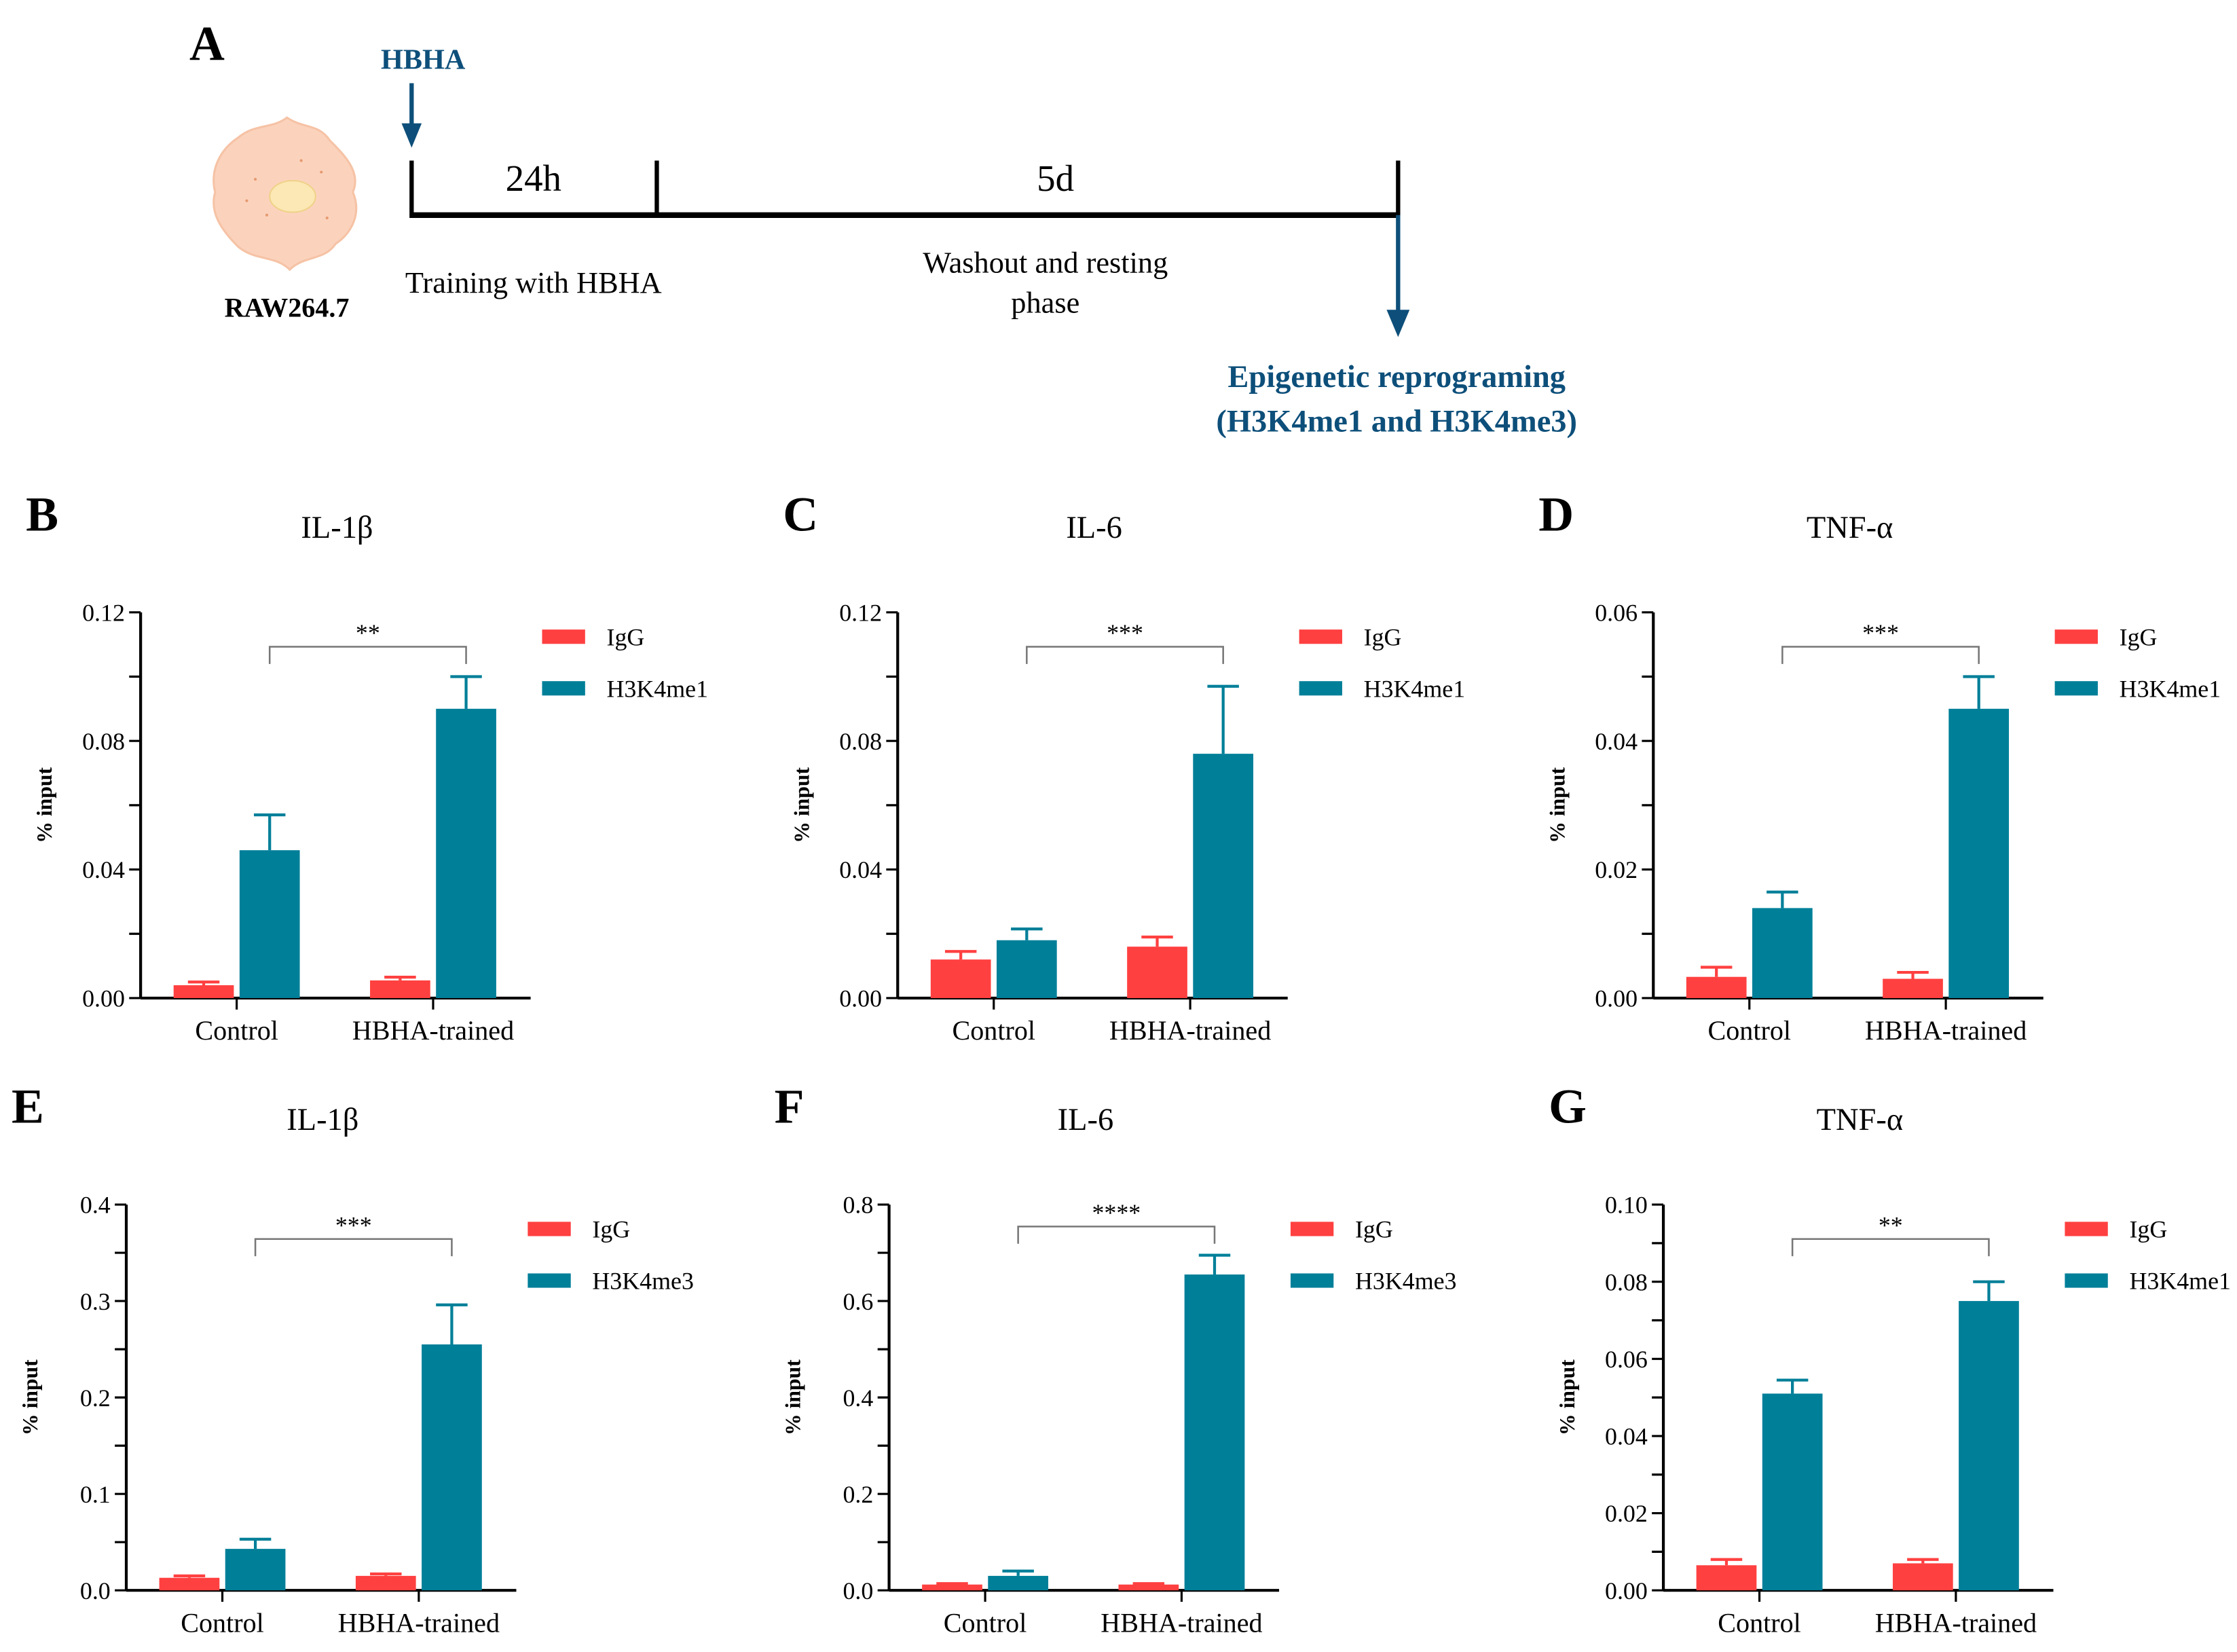 The height and width of the screenshot is (1652, 2237). Describe the element at coordinates (1989, 1446) in the screenshot. I see `bar-h3k4me1-hbha-trained` at that location.